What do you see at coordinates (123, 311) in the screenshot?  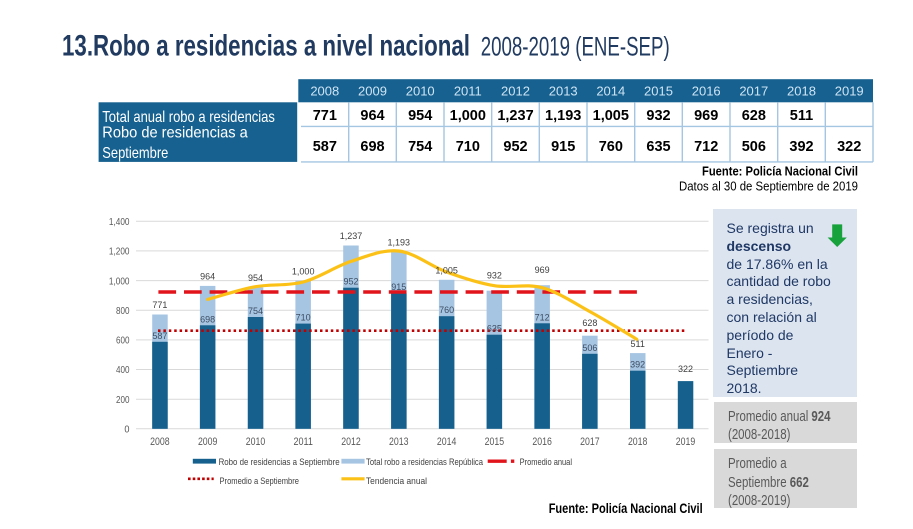 I see `svg-text: 800` at bounding box center [123, 311].